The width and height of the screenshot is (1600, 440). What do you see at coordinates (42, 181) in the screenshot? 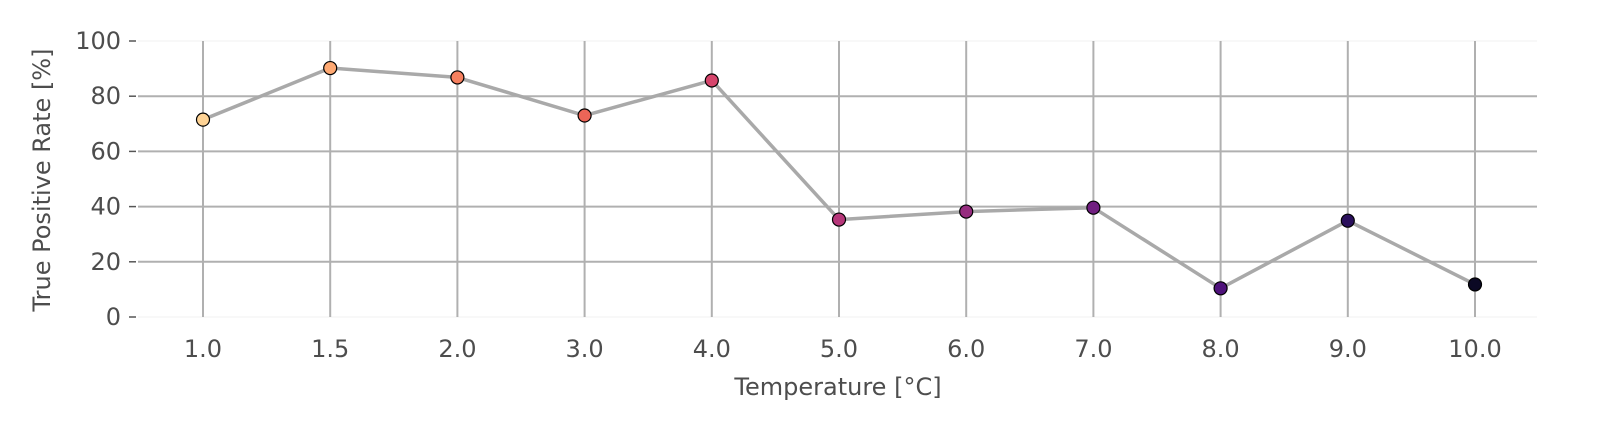
I see `y-axis-label: True Positive Rate [%]` at bounding box center [42, 181].